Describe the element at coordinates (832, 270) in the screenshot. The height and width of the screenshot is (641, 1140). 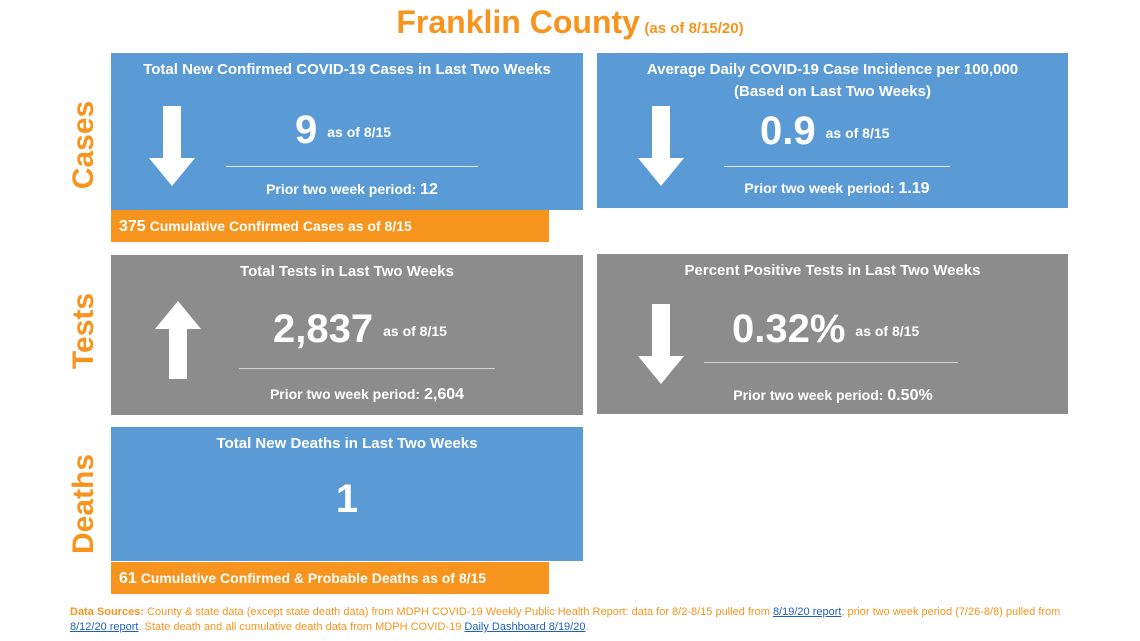
I see `card-heading: Percent Positive Tests in Last Two Weeks` at that location.